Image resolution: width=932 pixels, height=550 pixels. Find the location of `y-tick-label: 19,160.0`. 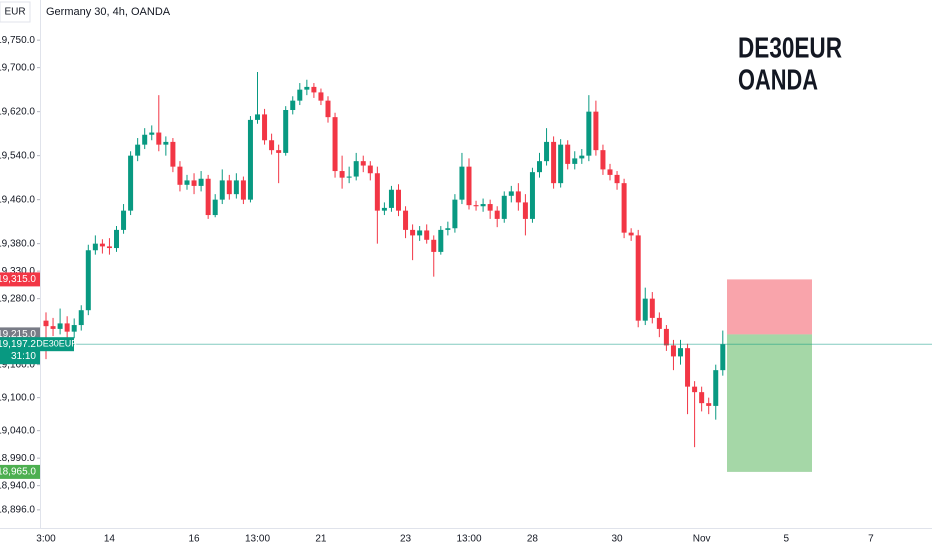

y-tick-label: 19,160.0 is located at coordinates (17, 364).